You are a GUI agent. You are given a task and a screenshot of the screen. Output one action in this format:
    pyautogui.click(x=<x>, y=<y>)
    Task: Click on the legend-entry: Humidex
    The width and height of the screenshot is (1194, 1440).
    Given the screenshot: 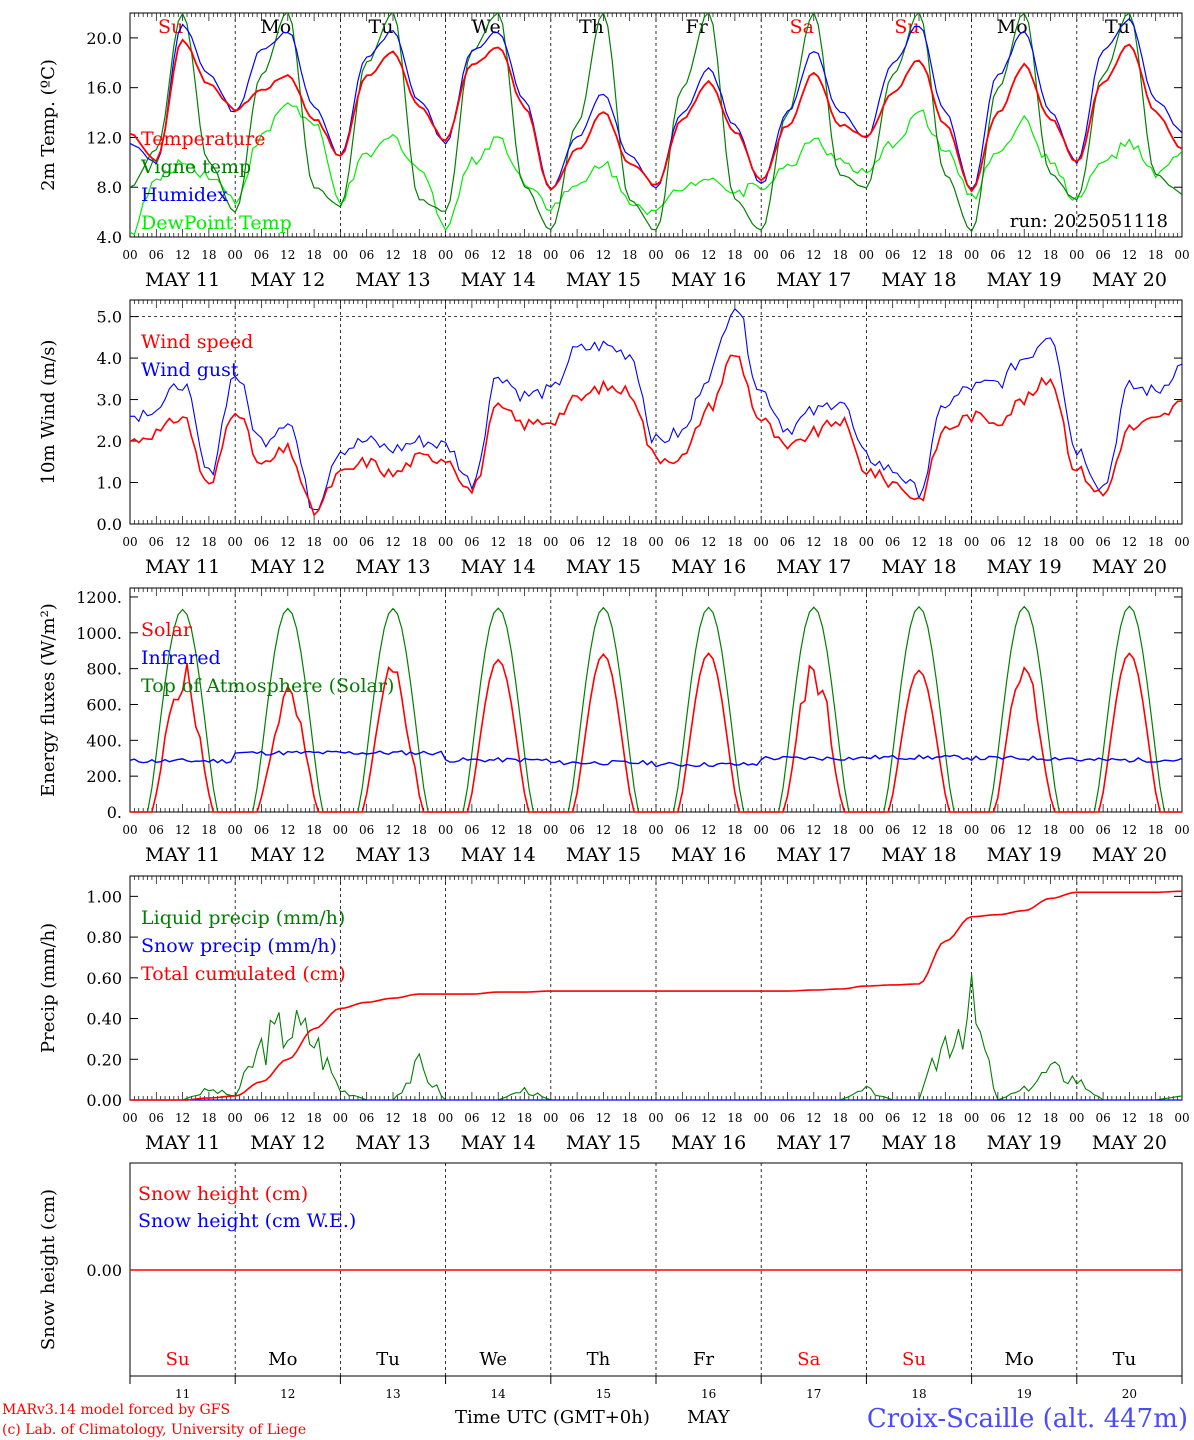 What is the action you would take?
    pyautogui.click(x=184, y=195)
    